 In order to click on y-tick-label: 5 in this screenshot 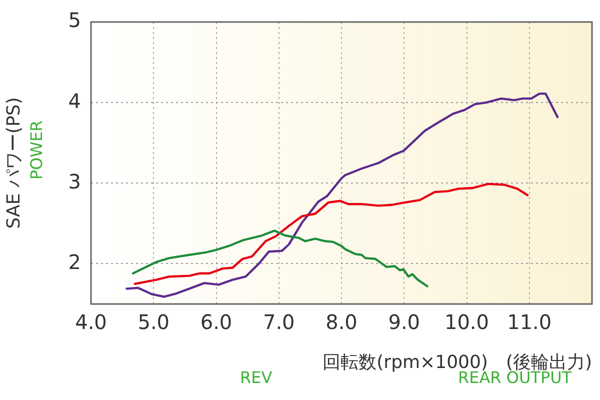, I will do `click(74, 20)`.